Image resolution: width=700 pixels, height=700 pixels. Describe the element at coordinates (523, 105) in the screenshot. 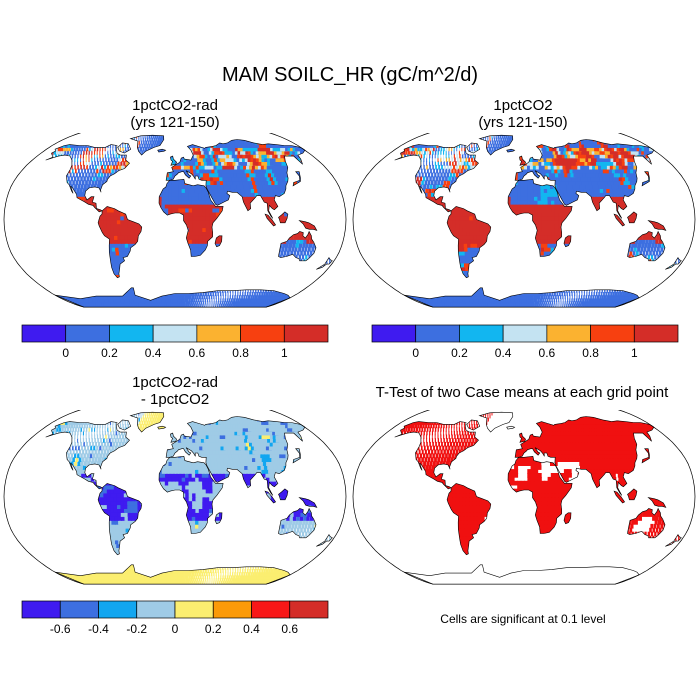

I see `panel2-title-line1: 1pctCO2` at that location.